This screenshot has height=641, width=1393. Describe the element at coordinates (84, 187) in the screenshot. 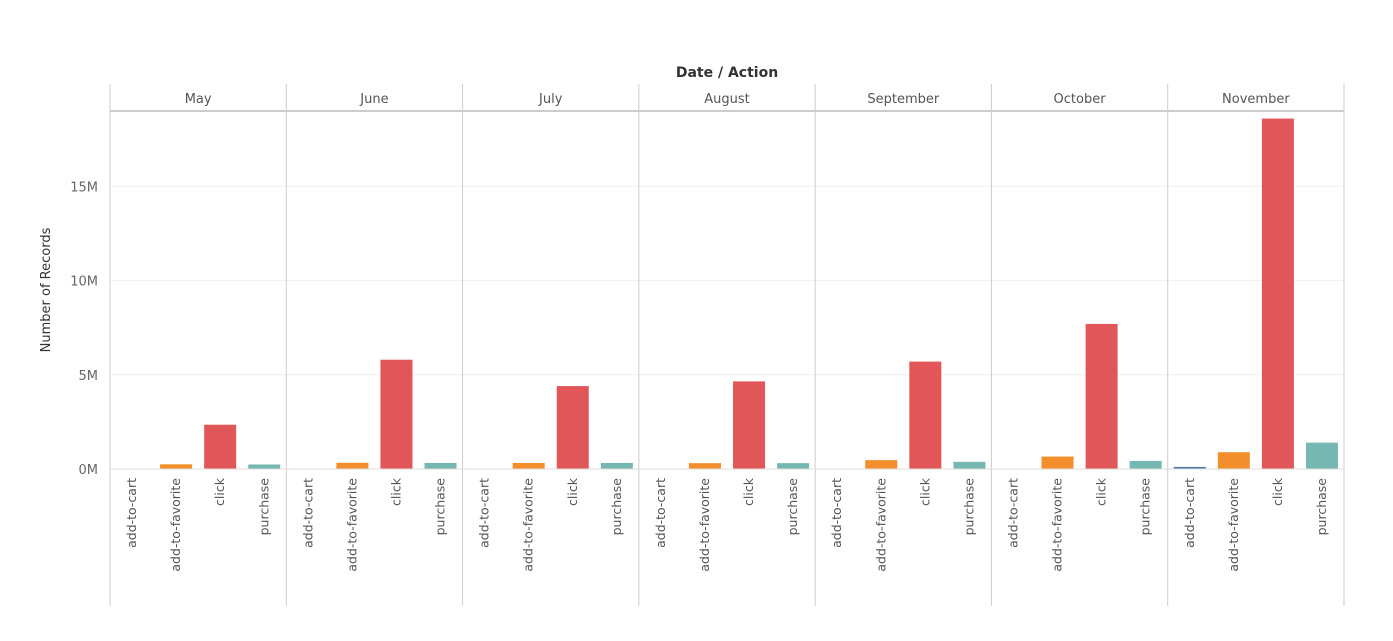

I see `y-tick-label: 15M` at that location.